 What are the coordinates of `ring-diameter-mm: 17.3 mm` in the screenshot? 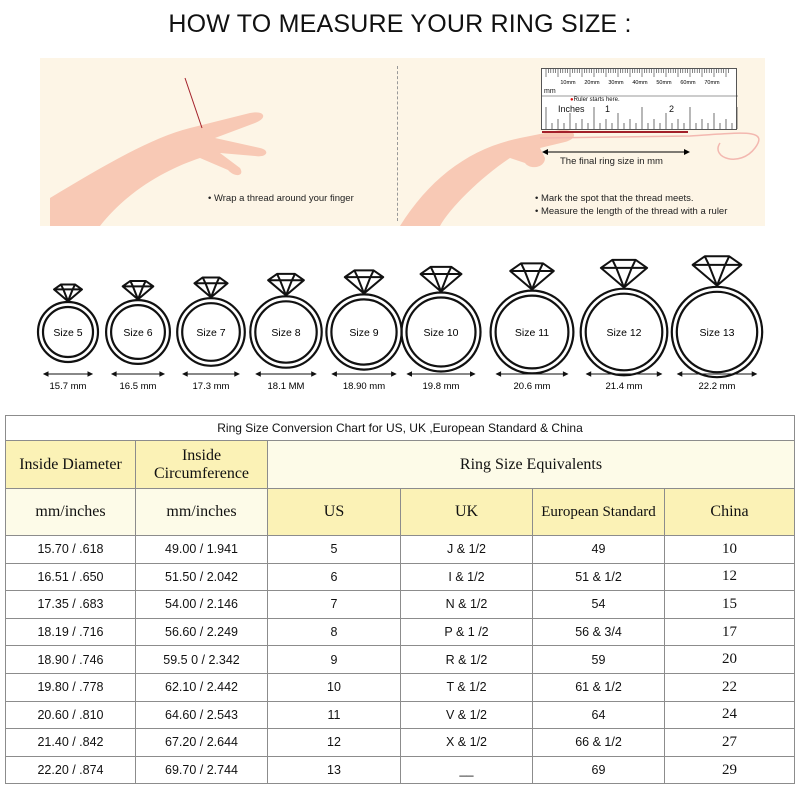 It's located at (211, 386).